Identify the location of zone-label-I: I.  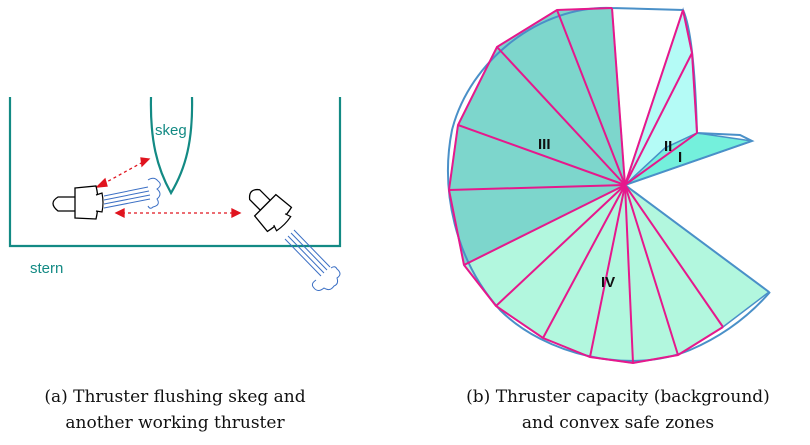
(680, 157).